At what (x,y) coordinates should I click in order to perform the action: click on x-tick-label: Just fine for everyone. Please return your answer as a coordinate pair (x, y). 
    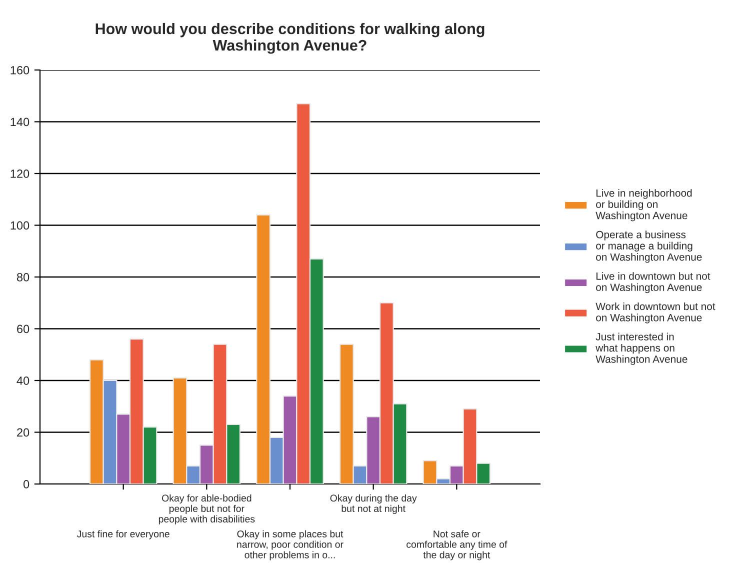
    Looking at the image, I should click on (123, 535).